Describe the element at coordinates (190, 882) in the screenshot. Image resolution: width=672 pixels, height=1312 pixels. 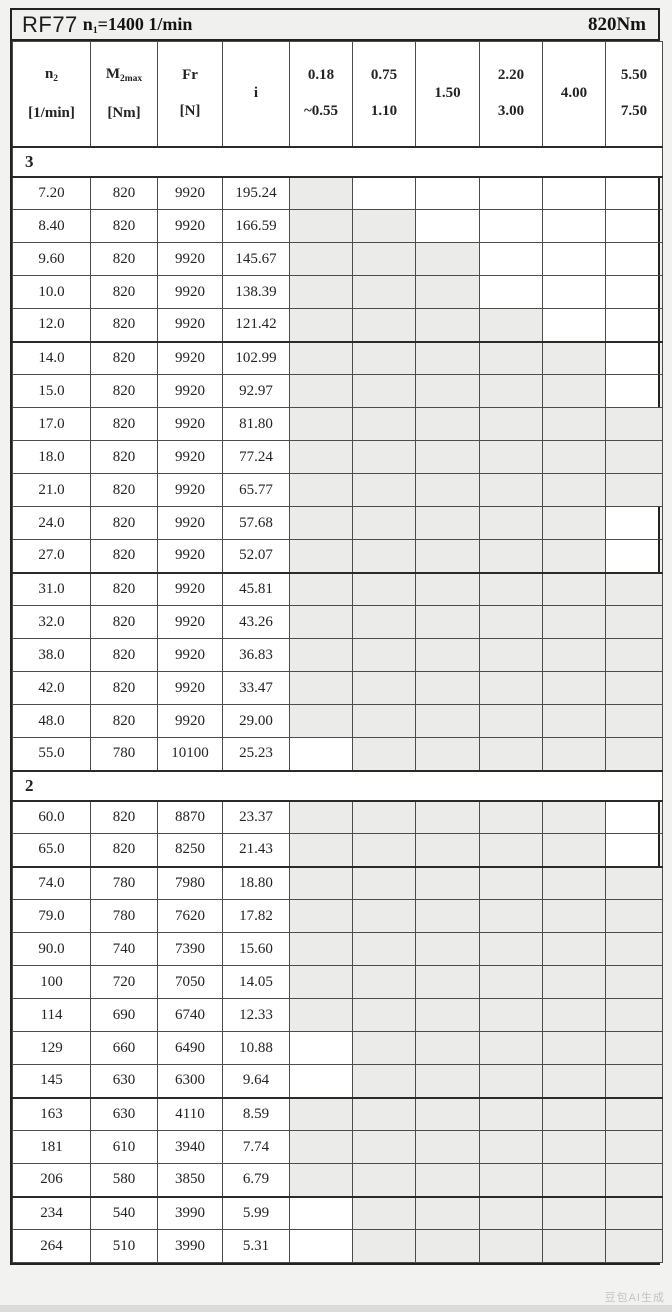
I see `fr-cell: 7980` at that location.